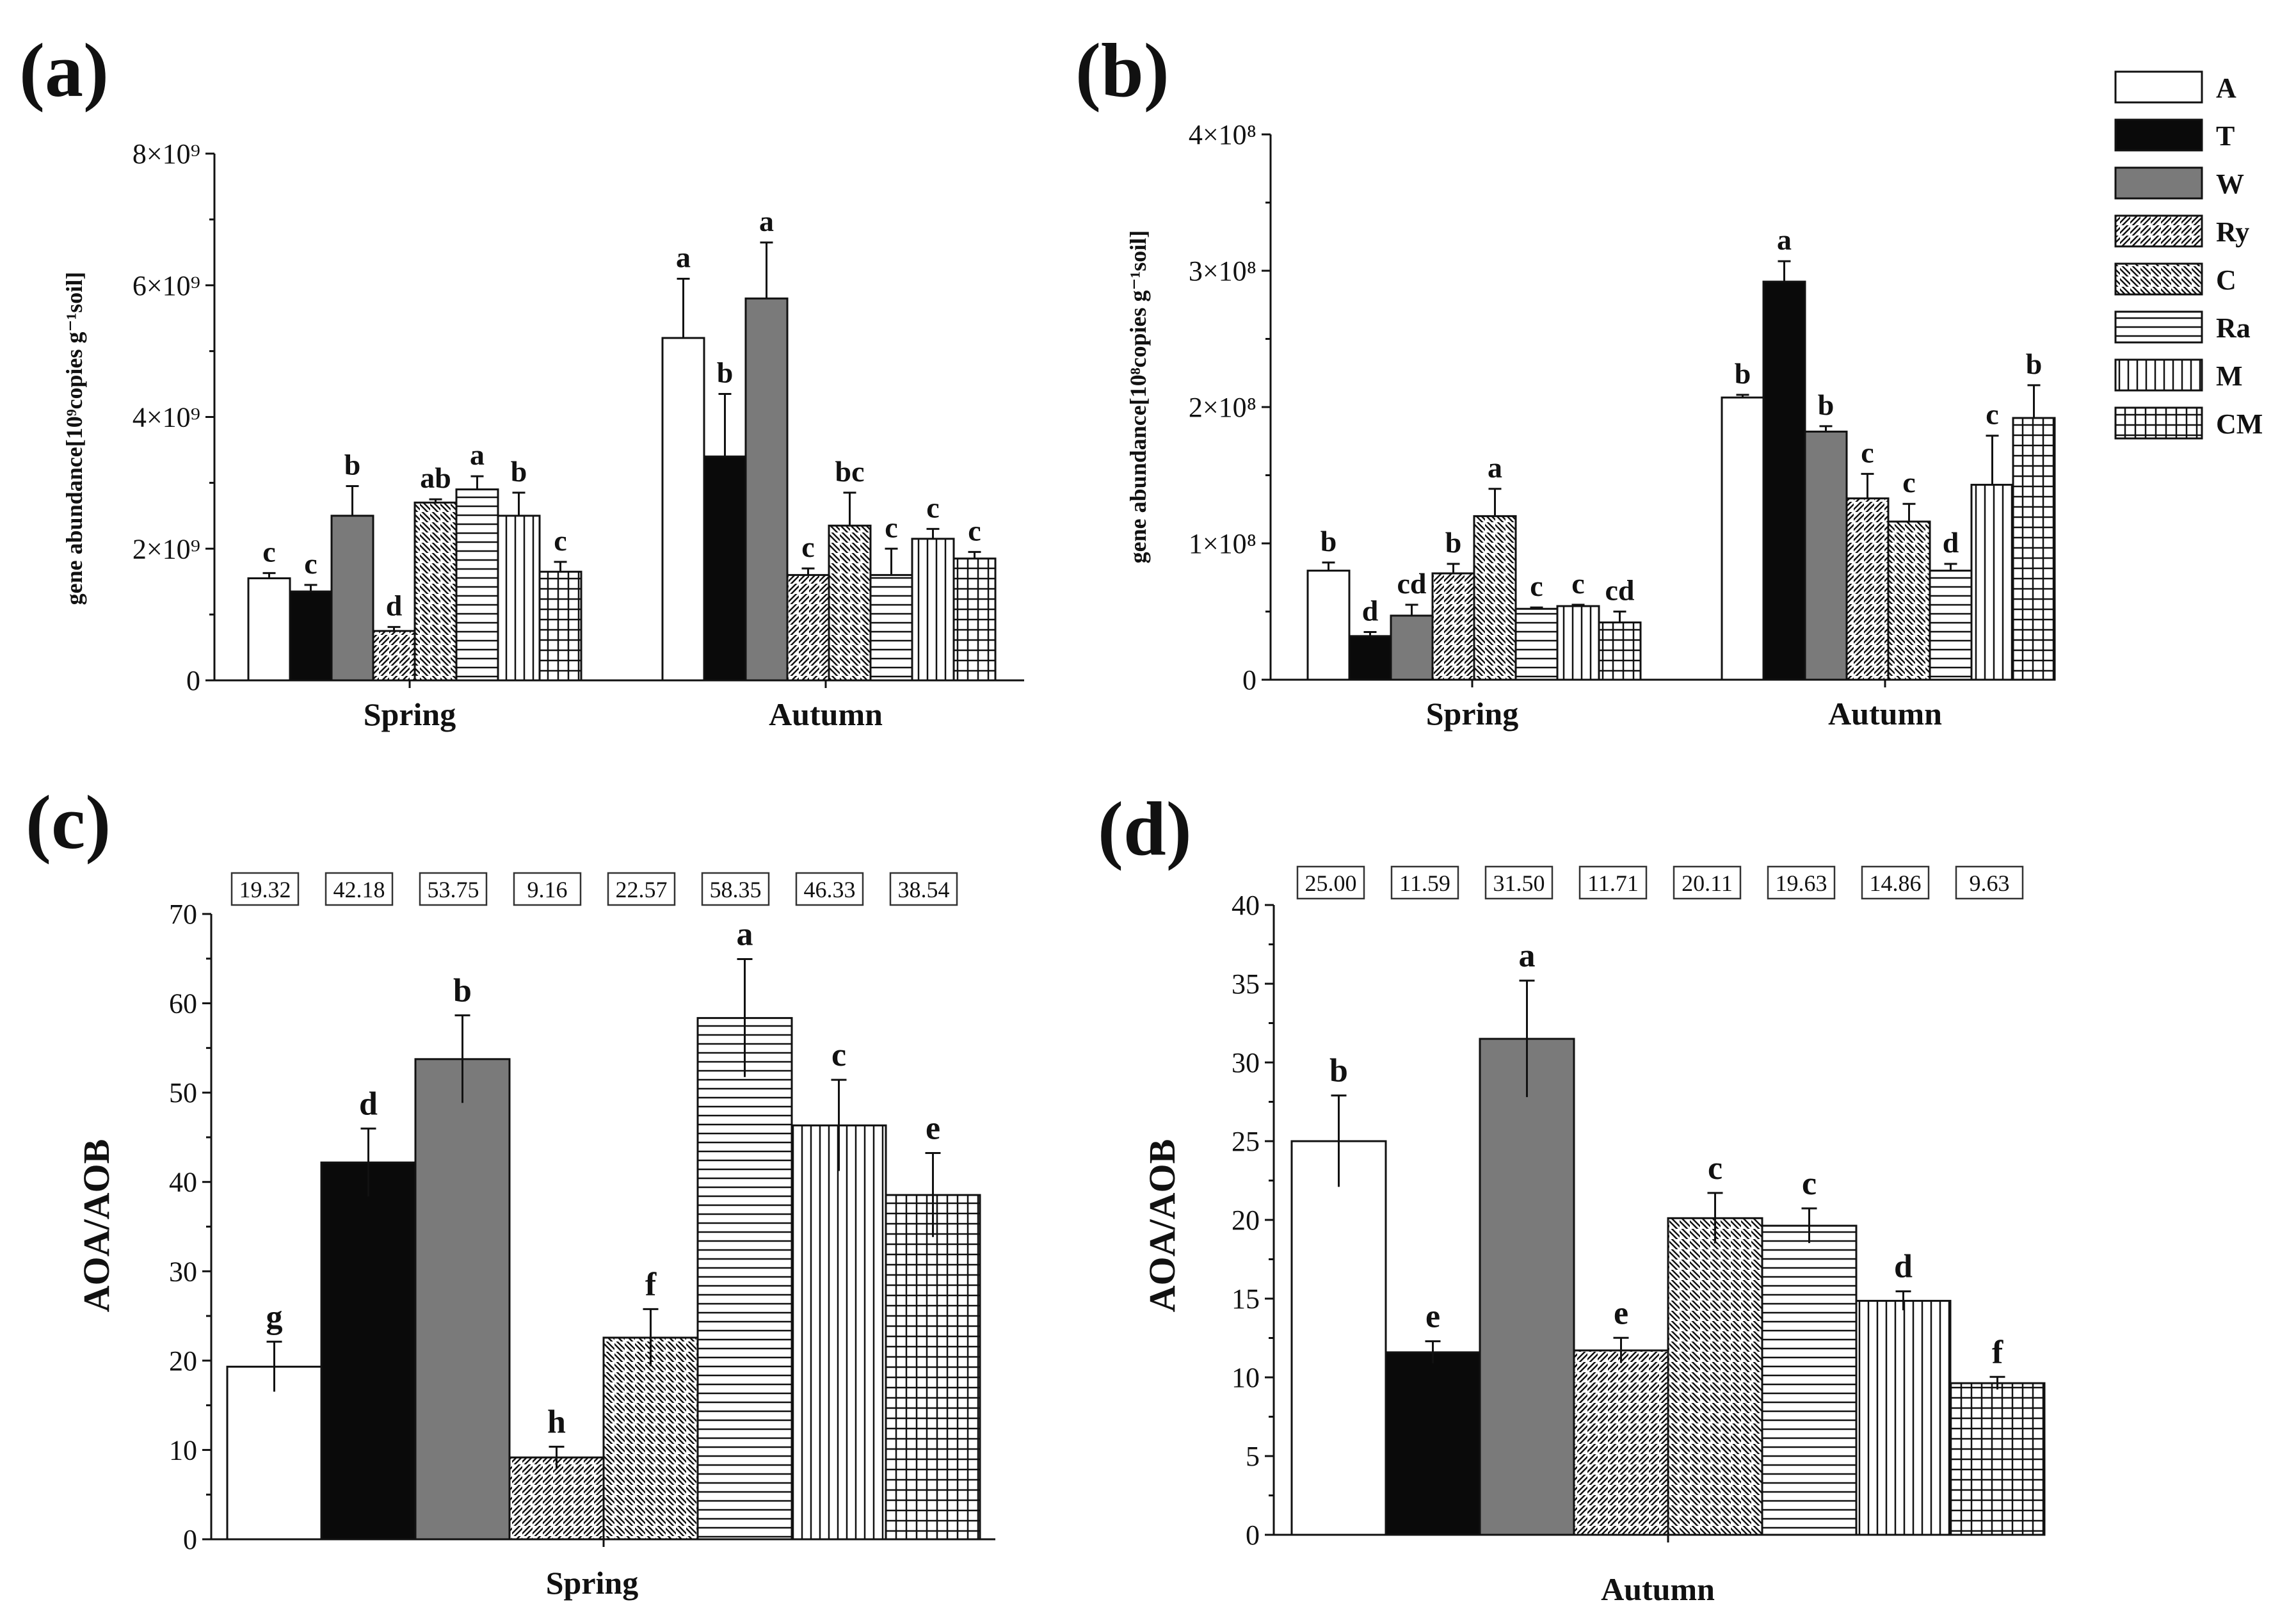 The height and width of the screenshot is (1618, 2296). Describe the element at coordinates (1246, 1062) in the screenshot. I see `y-tick-label-d: 30` at that location.